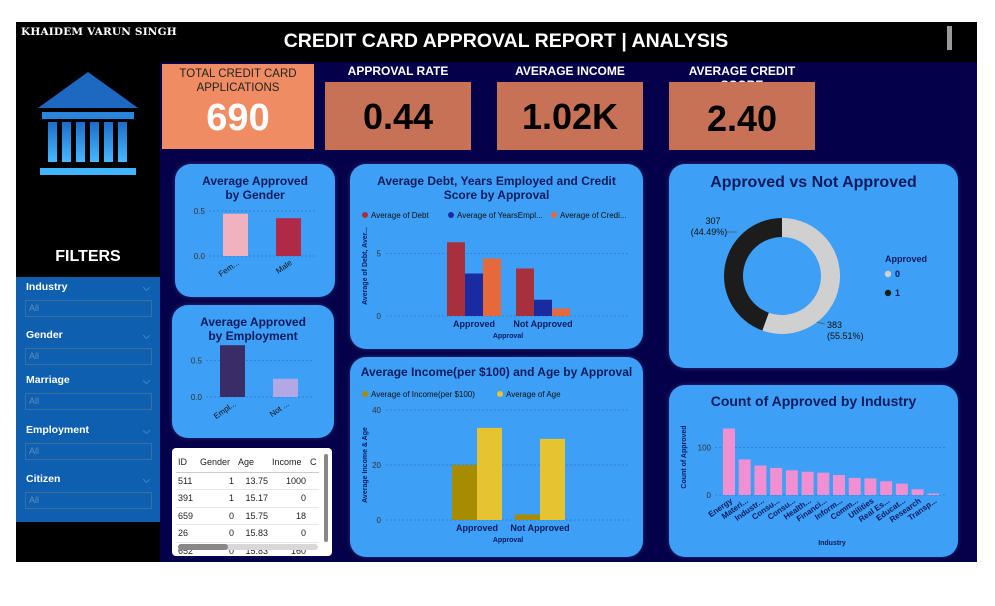  What do you see at coordinates (88, 123) in the screenshot?
I see `bank-icon` at bounding box center [88, 123].